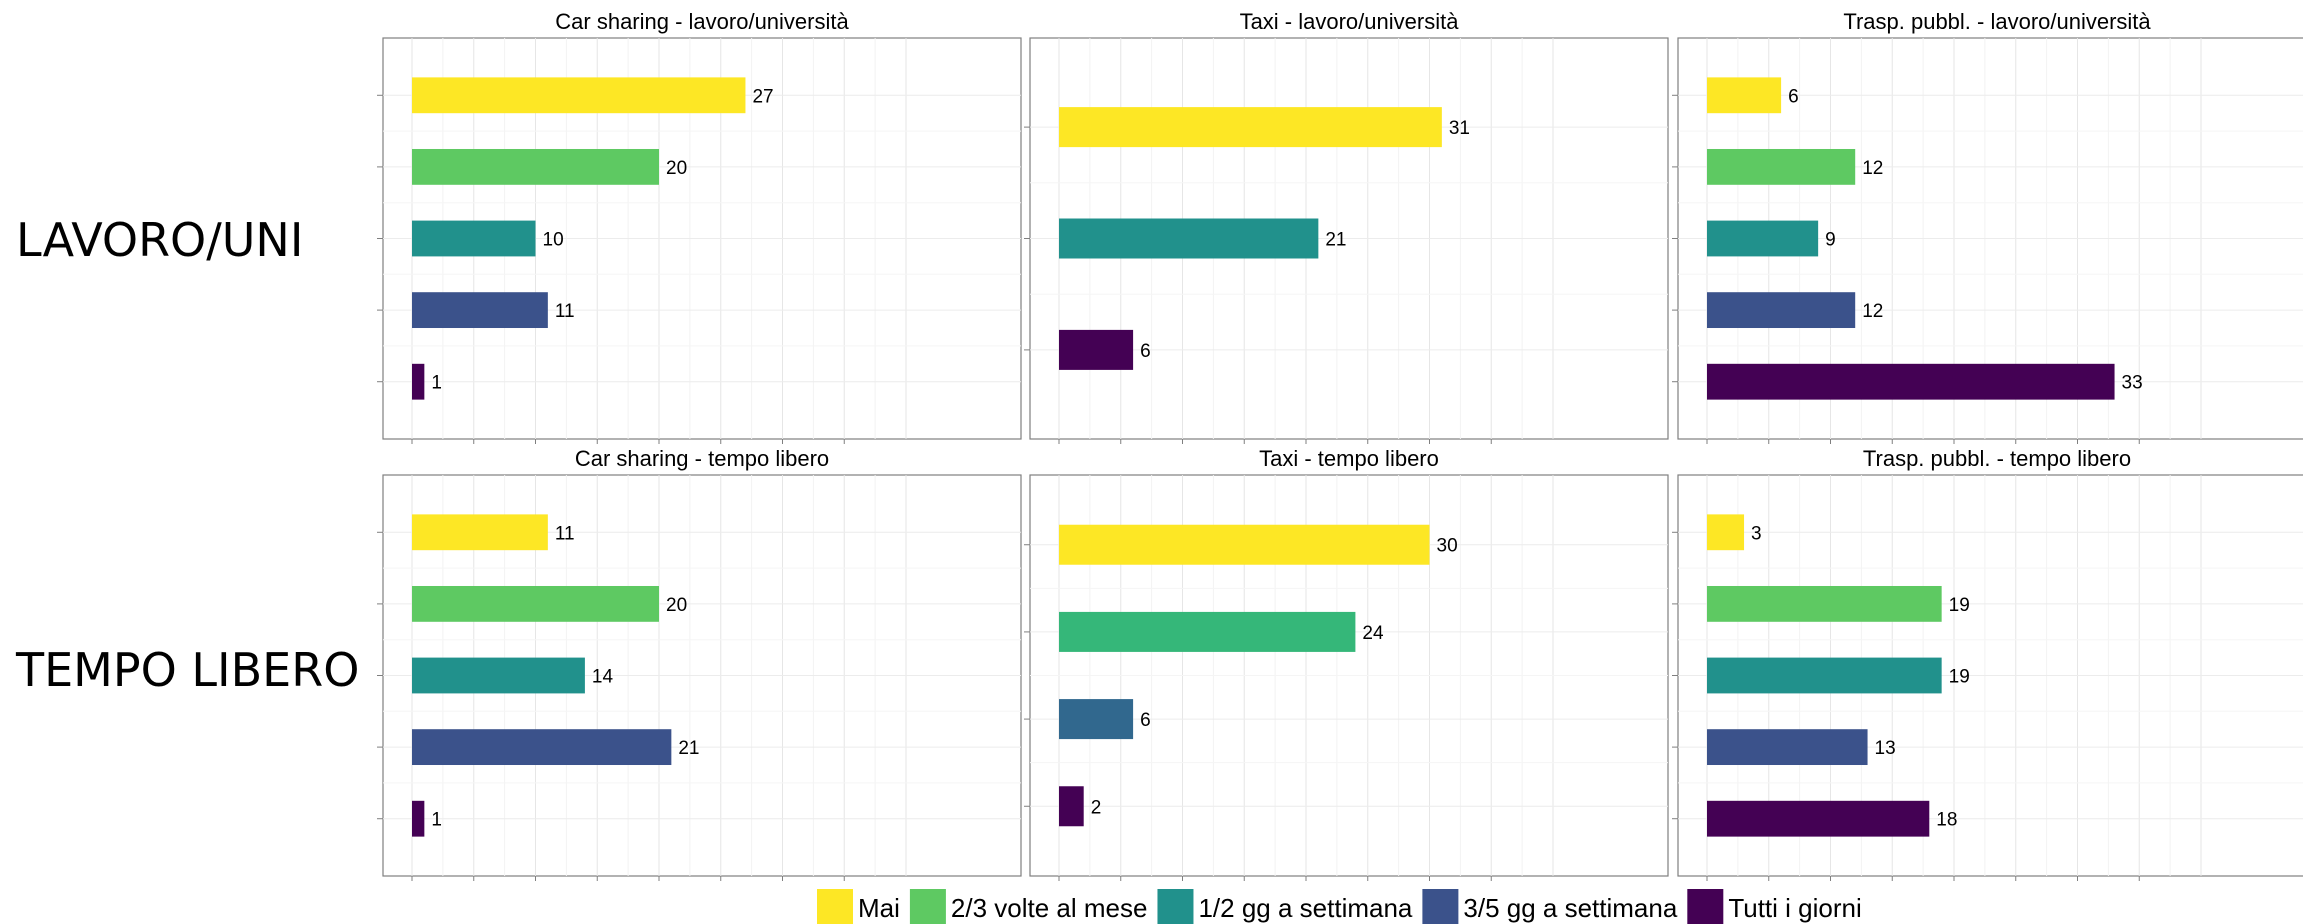 This screenshot has height=924, width=2303. I want to click on legend-item-3-5-gg-a-settimana: 3/5 gg a settimana, so click(1550, 906).